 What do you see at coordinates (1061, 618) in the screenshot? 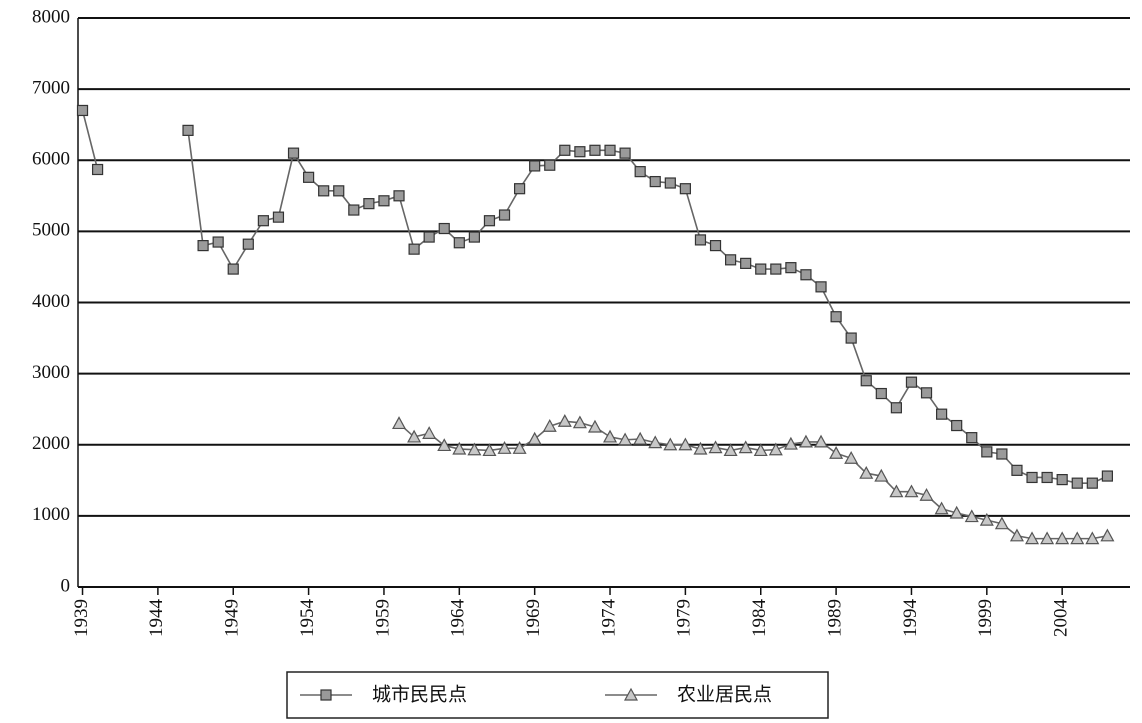
I see `x-tick-label: 2004` at bounding box center [1061, 618].